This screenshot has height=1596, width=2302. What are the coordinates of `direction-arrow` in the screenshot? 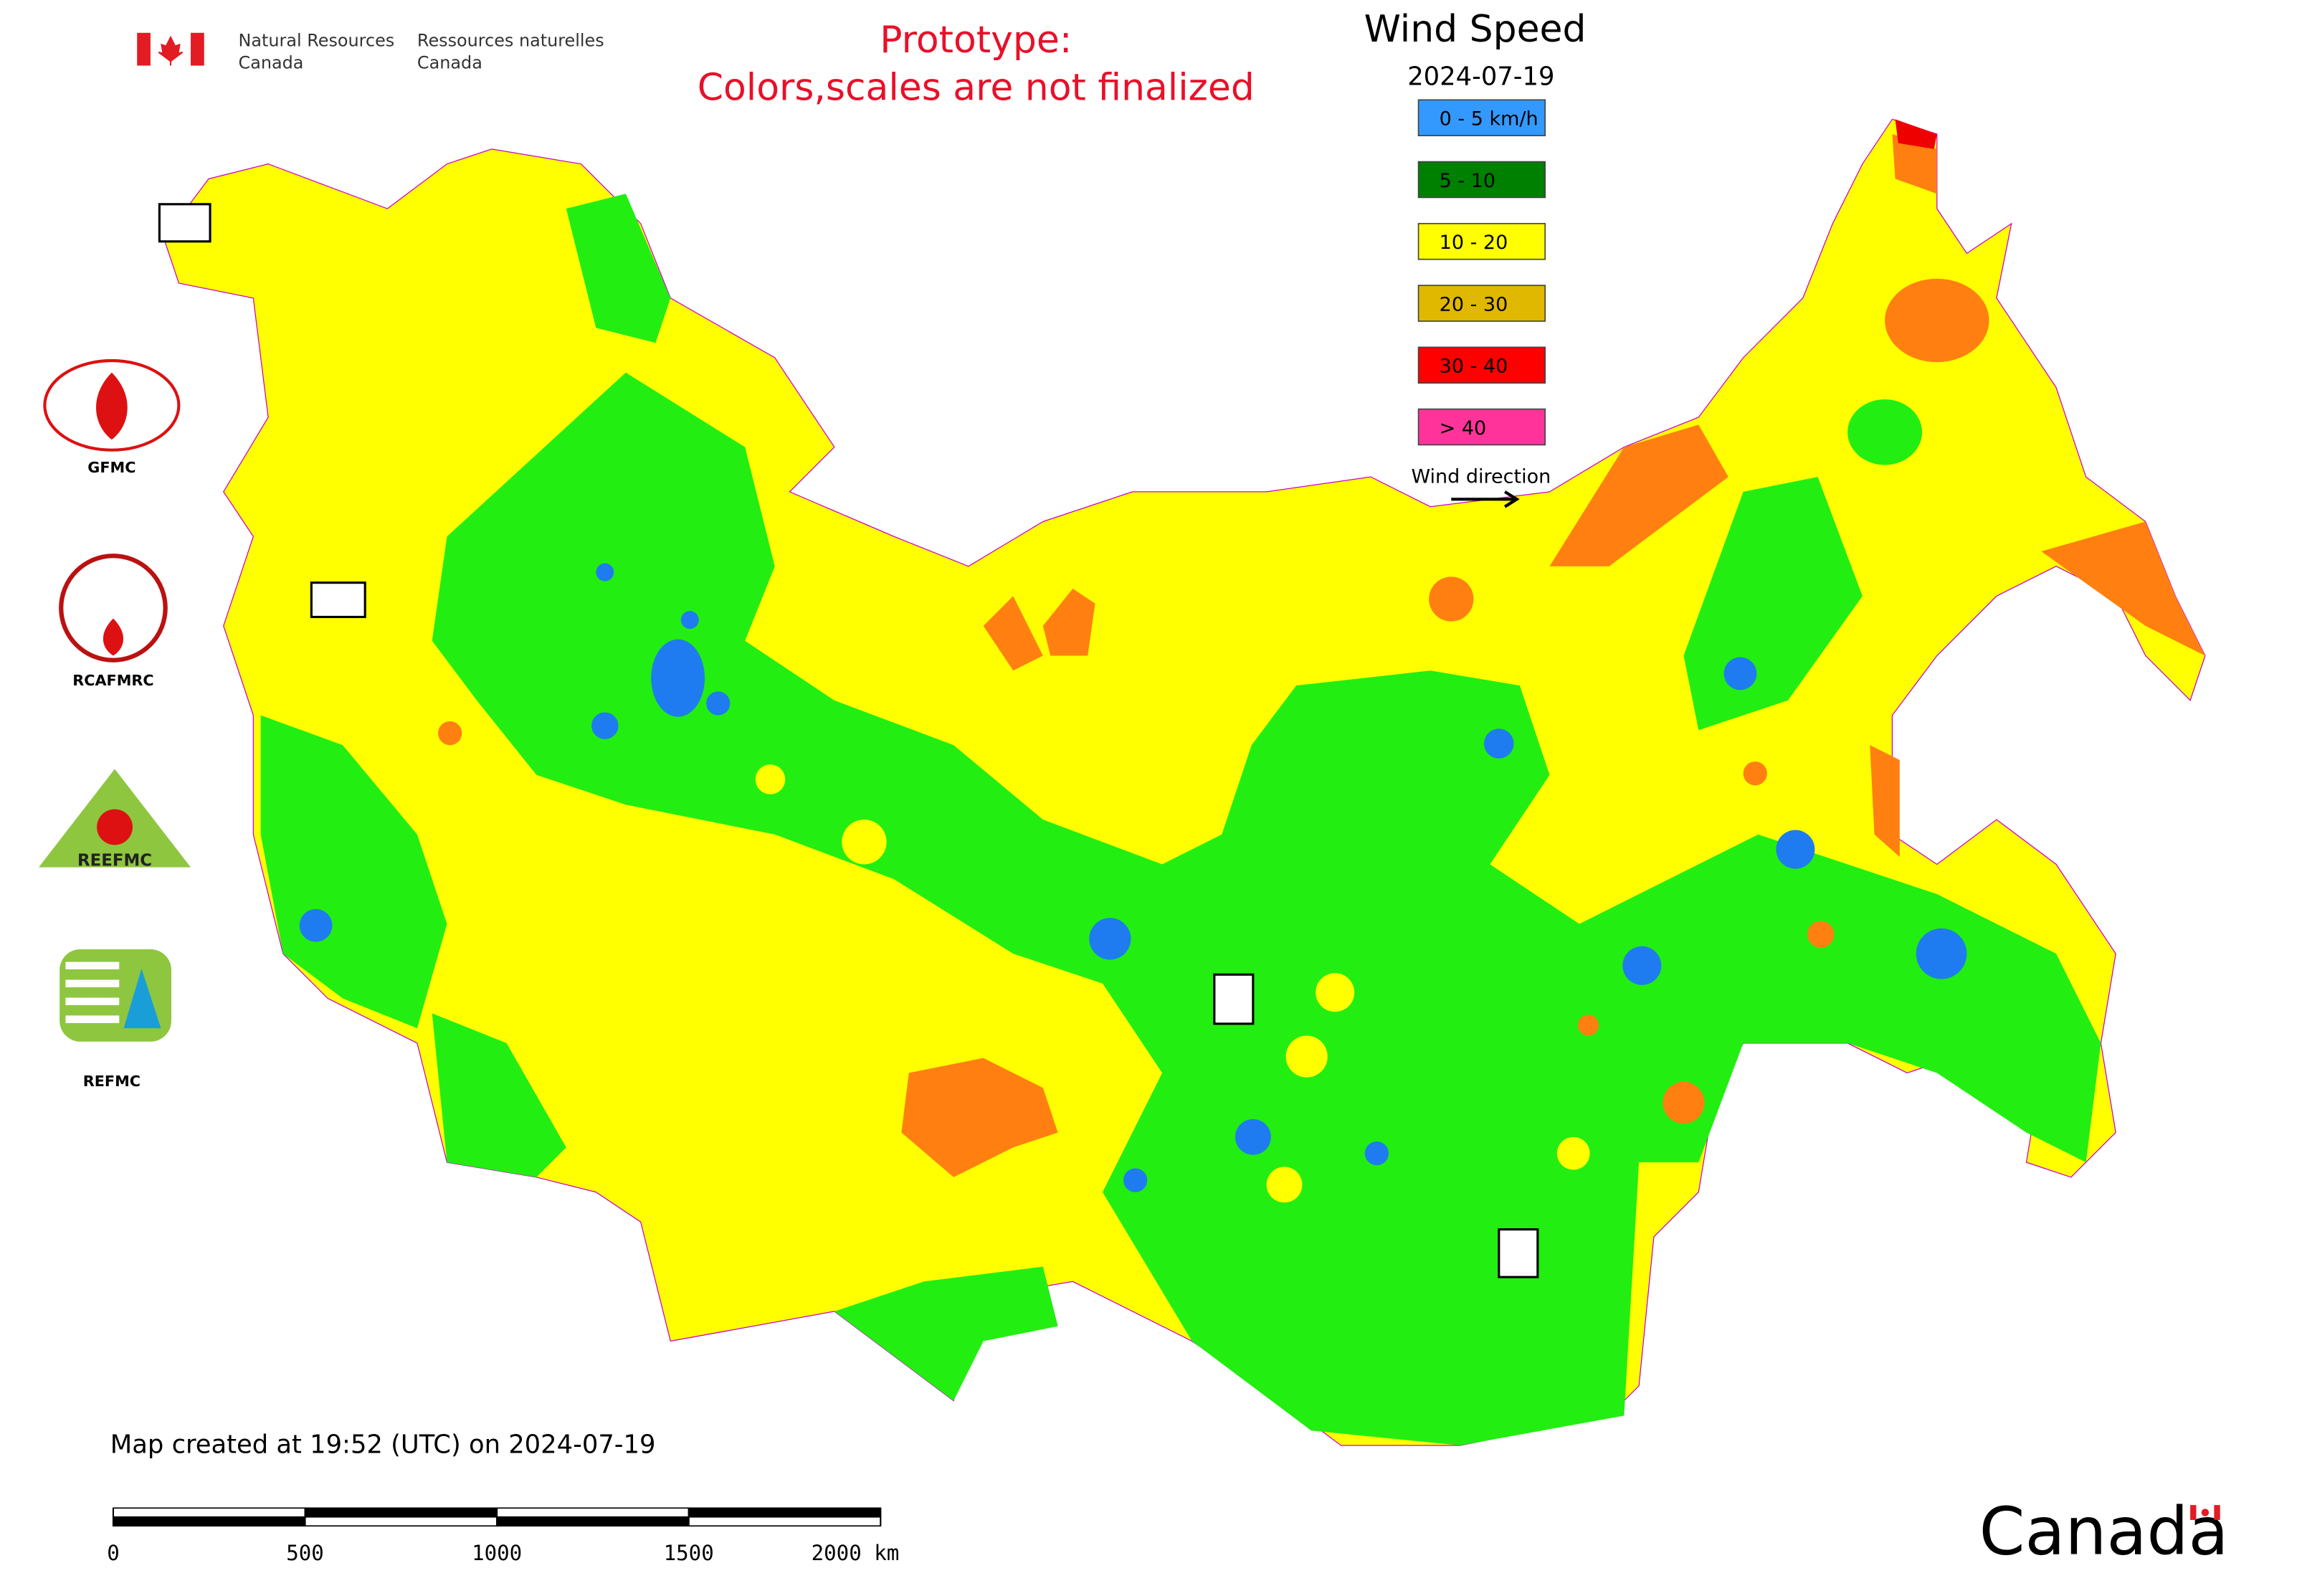 It's located at (1486, 499).